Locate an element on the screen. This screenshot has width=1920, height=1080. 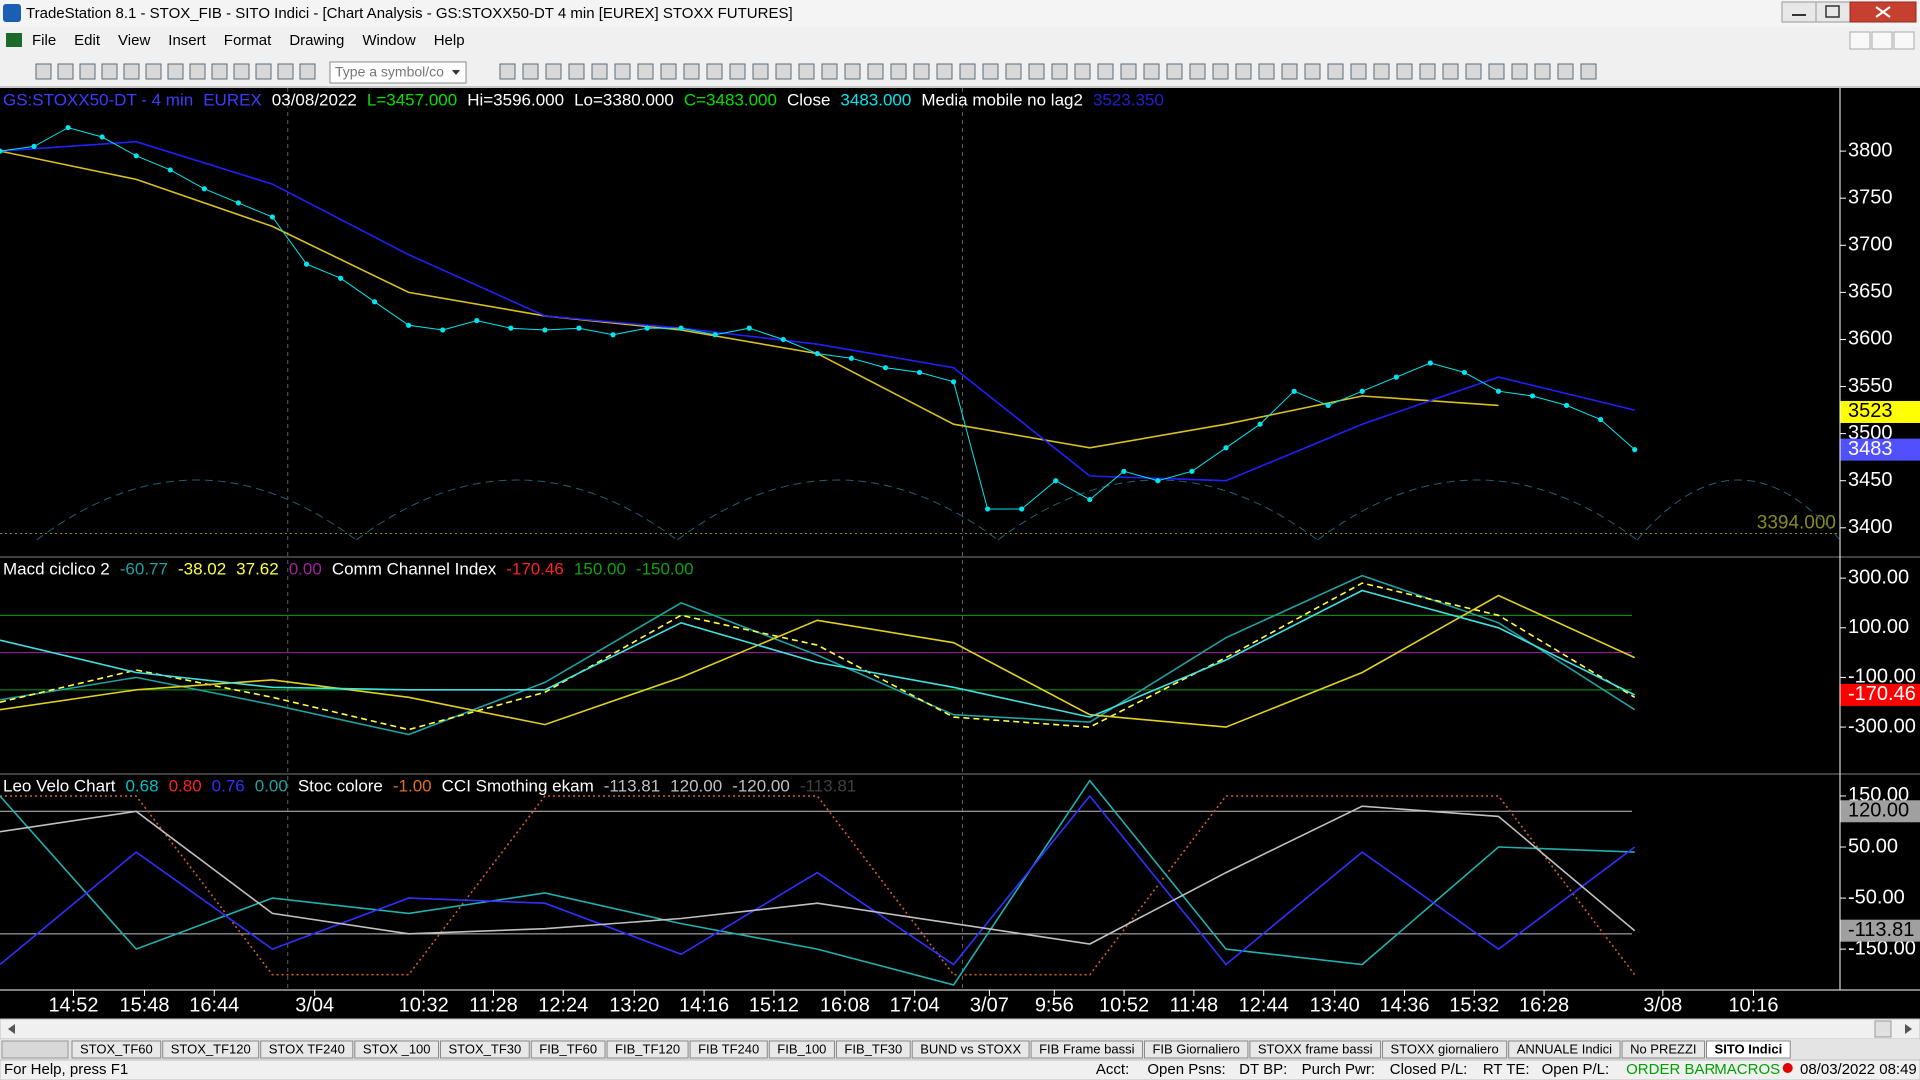
menu-item: Insert is located at coordinates (187, 40).